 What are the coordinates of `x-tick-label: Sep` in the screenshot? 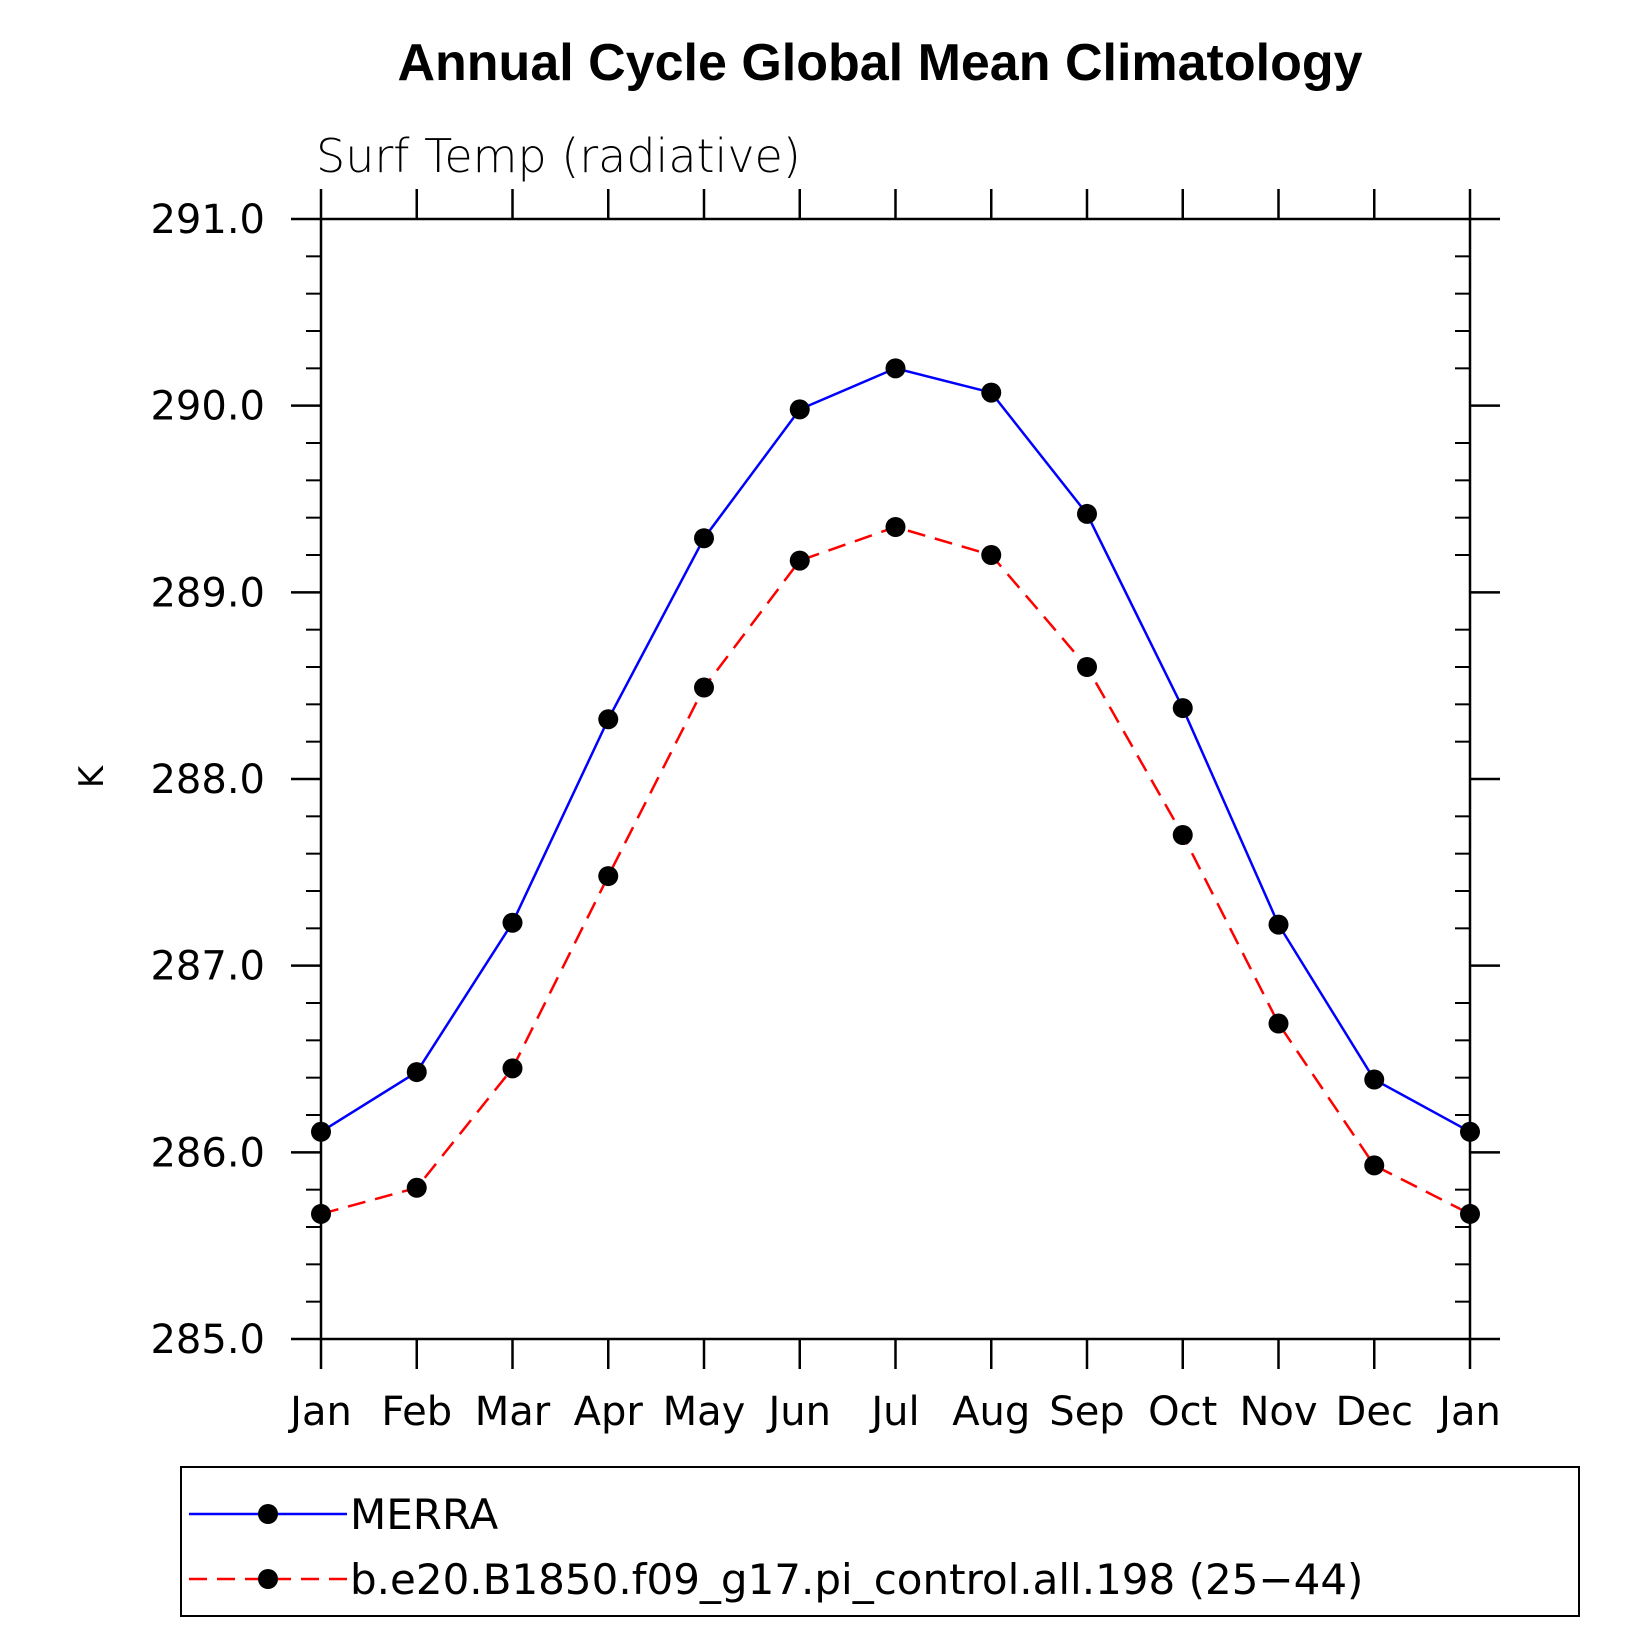 It's located at (1086, 1412).